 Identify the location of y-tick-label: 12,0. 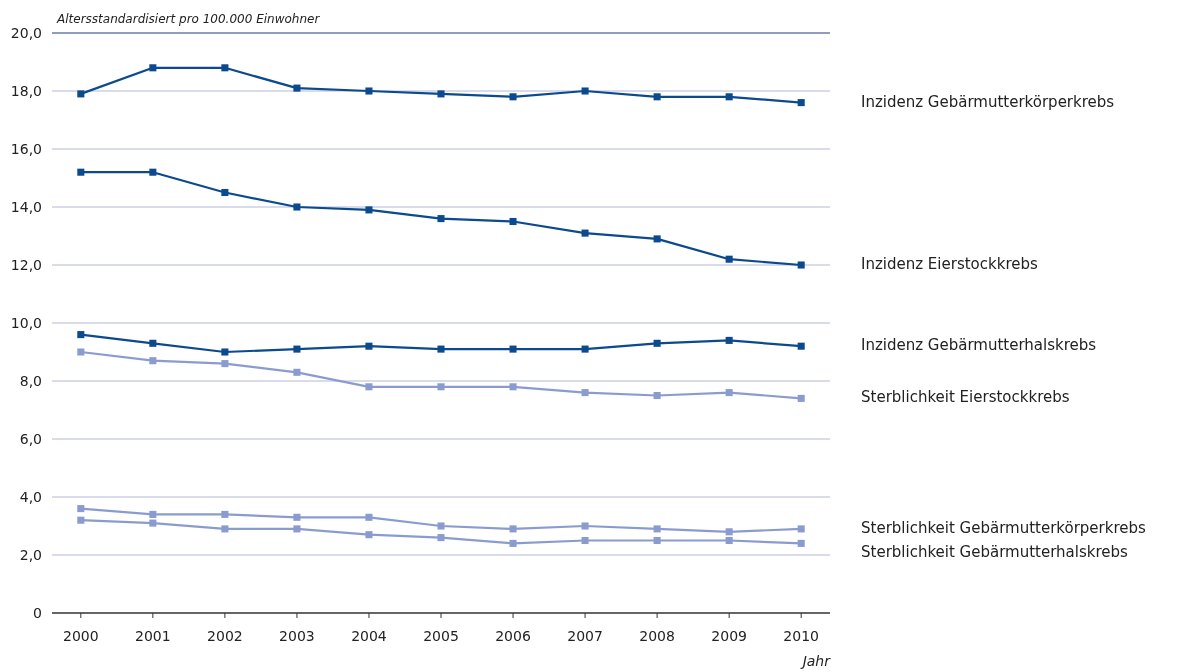
(26, 264).